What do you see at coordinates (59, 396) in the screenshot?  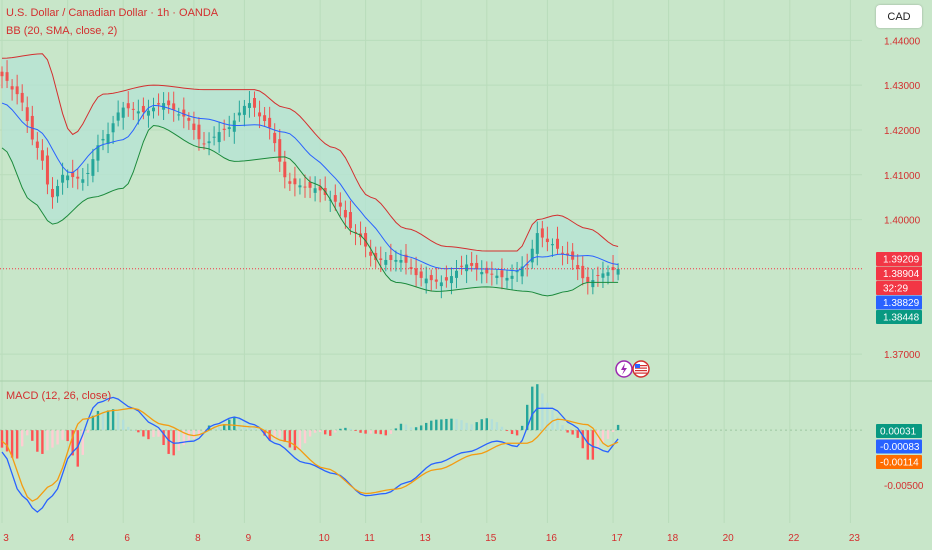 I see `macd-label: MACD (12, 26, close)` at bounding box center [59, 396].